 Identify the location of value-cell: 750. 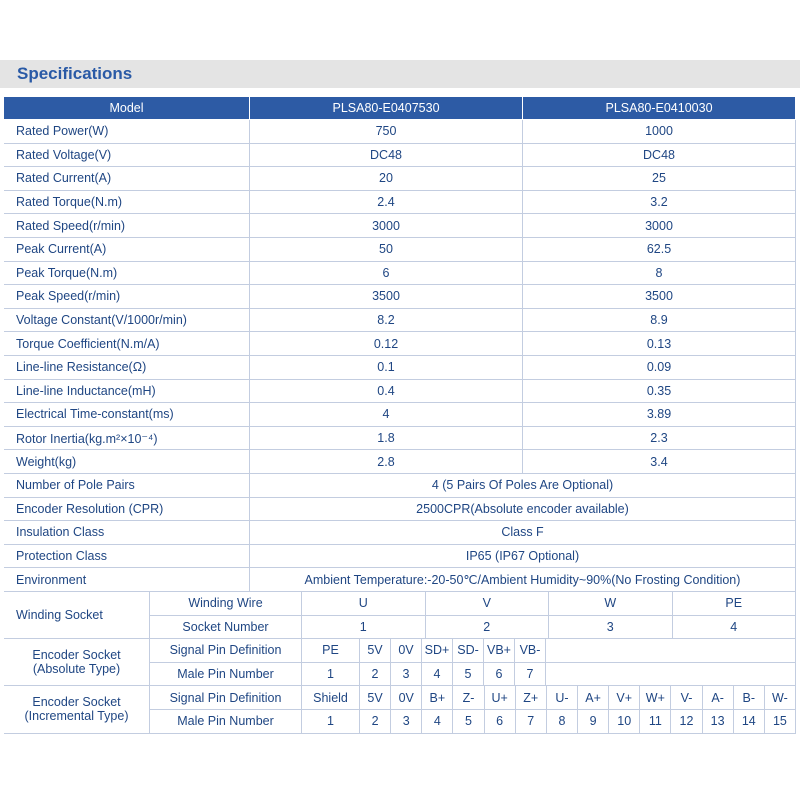
(386, 132).